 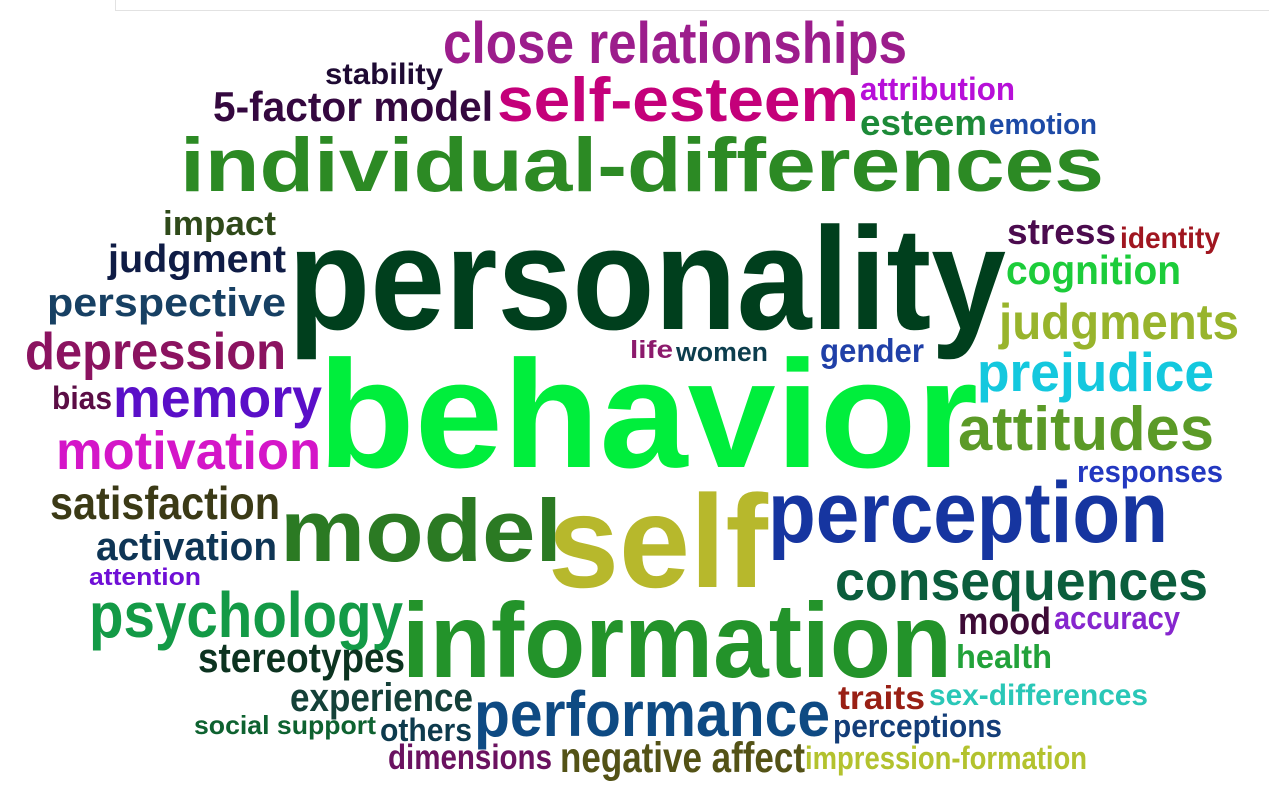 I want to click on word-stability: stability, so click(x=384, y=74).